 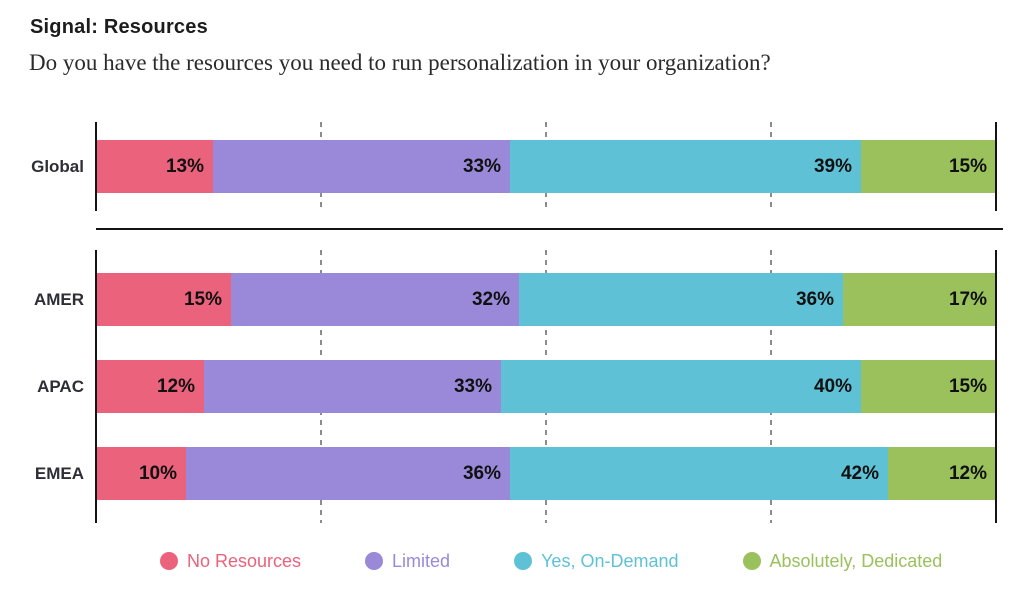 What do you see at coordinates (154, 166) in the screenshot?
I see `segment-global-no-resources: 13%` at bounding box center [154, 166].